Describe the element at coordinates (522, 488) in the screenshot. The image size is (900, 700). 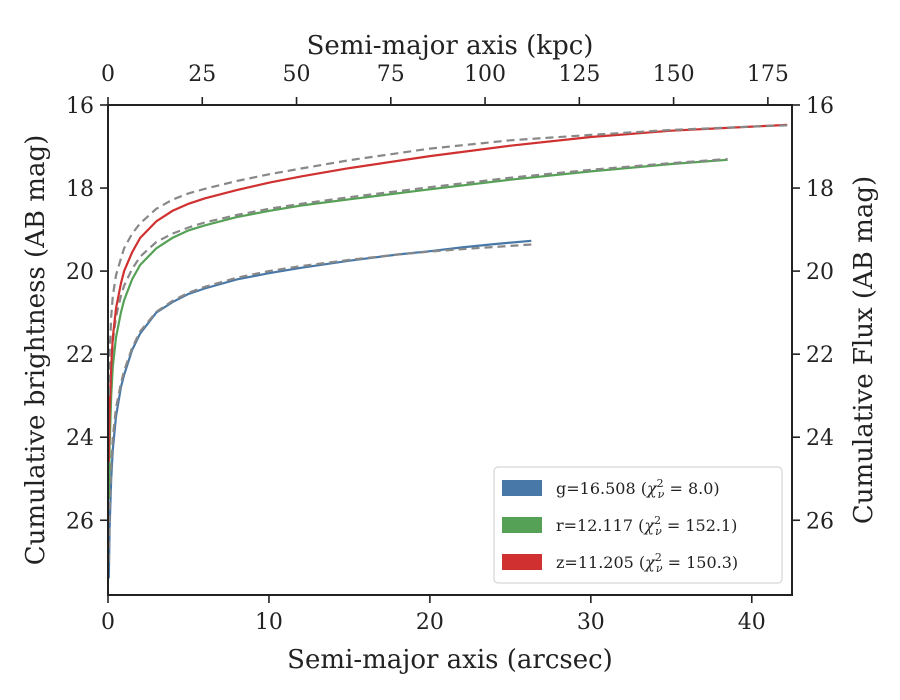
I see `legend-swatch-g` at that location.